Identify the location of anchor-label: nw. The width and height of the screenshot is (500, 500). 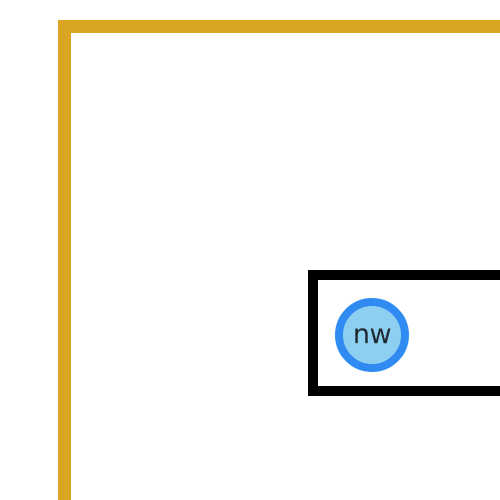
(372, 334).